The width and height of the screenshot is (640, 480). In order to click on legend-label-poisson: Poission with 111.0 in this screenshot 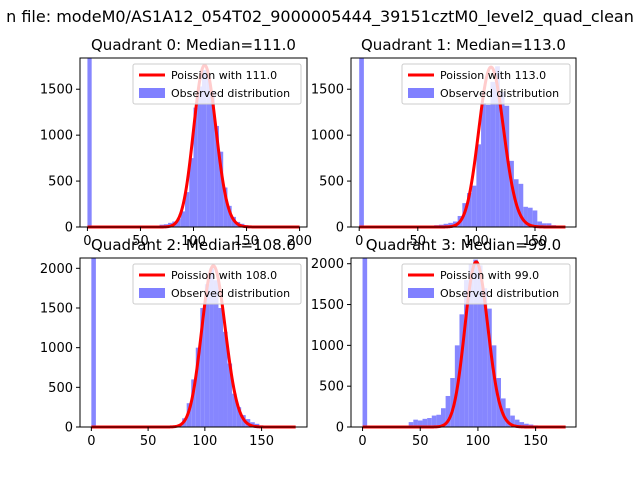, I will do `click(224, 75)`.